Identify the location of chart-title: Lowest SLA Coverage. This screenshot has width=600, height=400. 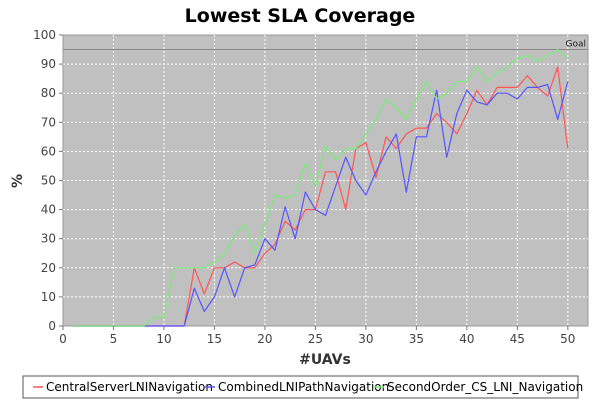
(300, 16).